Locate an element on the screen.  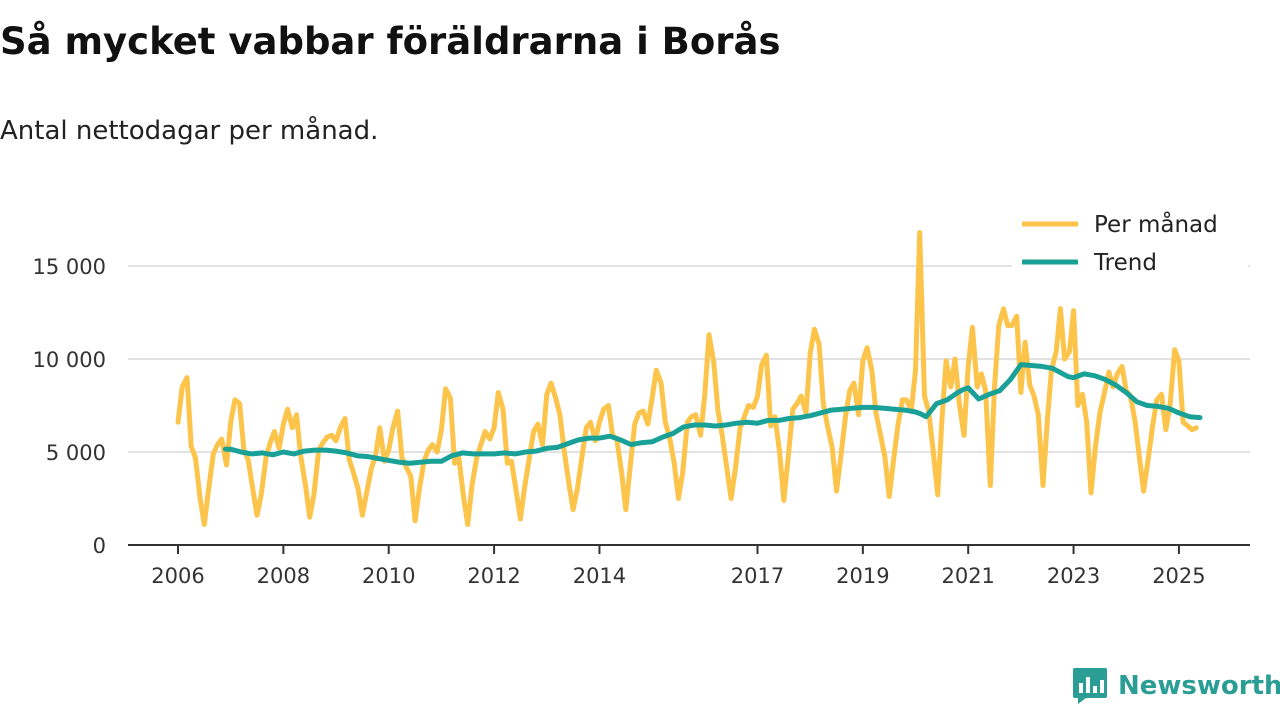
y-tick-label: 15 000 is located at coordinates (69, 267).